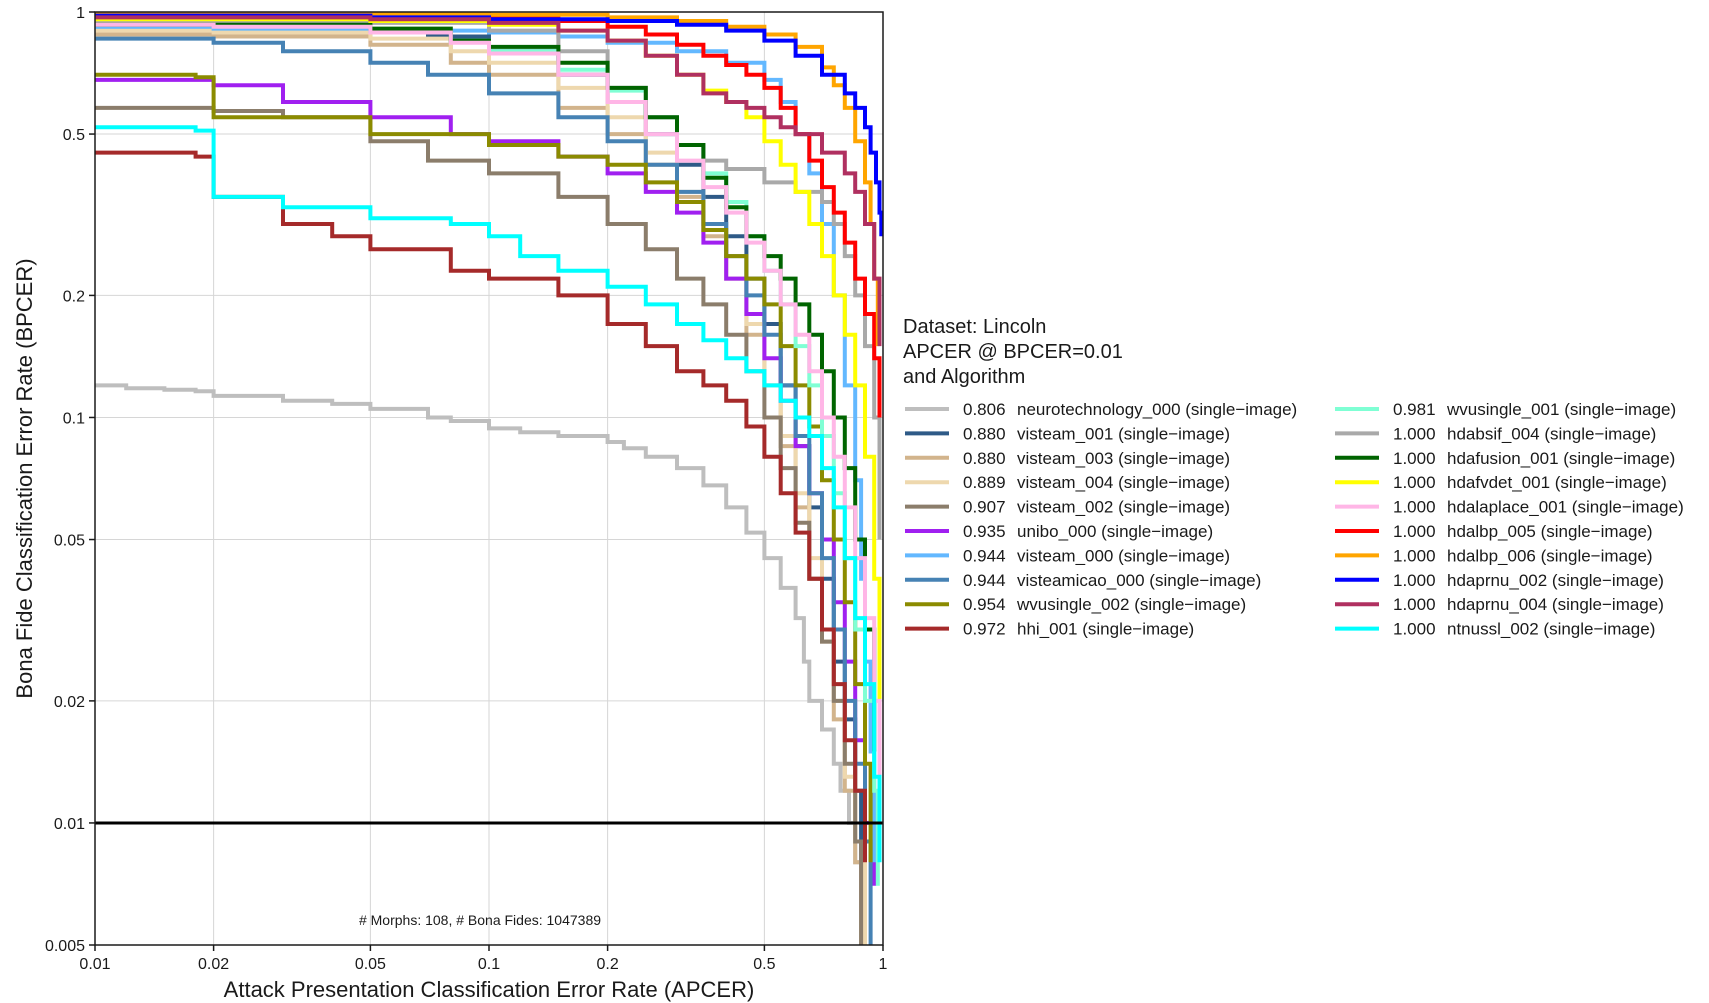 Image resolution: width=1709 pixels, height=1003 pixels. Describe the element at coordinates (74, 296) in the screenshot. I see `y-tick-label: 0.2` at that location.